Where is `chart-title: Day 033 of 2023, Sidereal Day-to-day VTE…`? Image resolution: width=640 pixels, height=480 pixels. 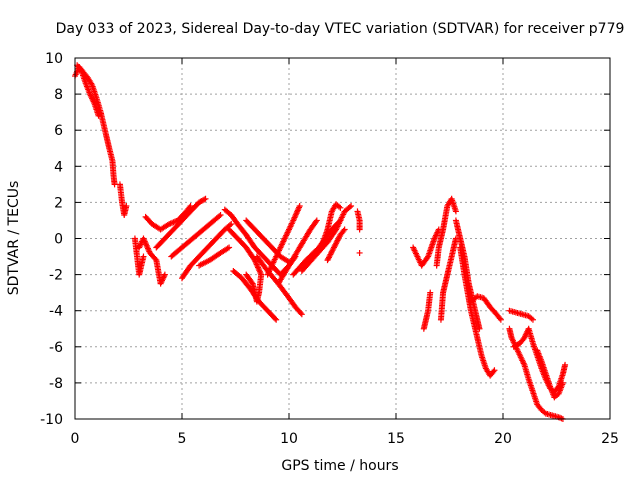 chart-title: Day 033 of 2023, Sidereal Day-to-day VTE… is located at coordinates (340, 29).